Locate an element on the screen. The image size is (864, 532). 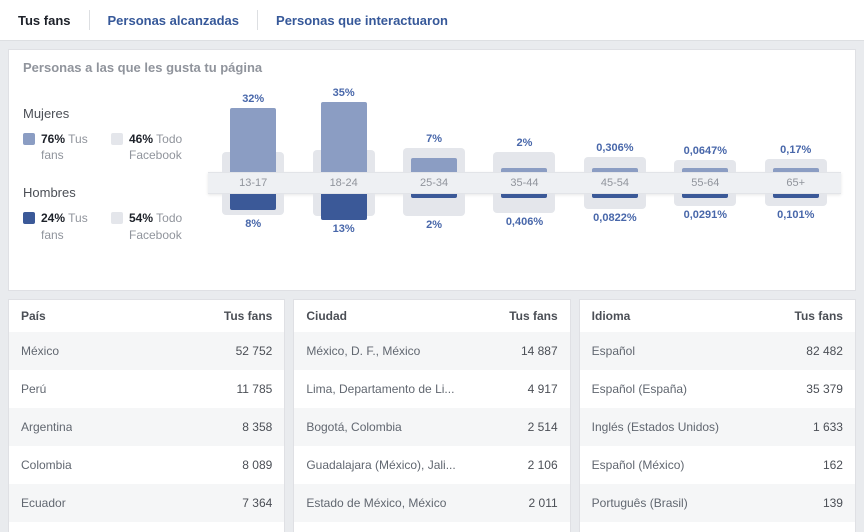
table-row: Português (Brasil) 139 is located at coordinates (717, 503).